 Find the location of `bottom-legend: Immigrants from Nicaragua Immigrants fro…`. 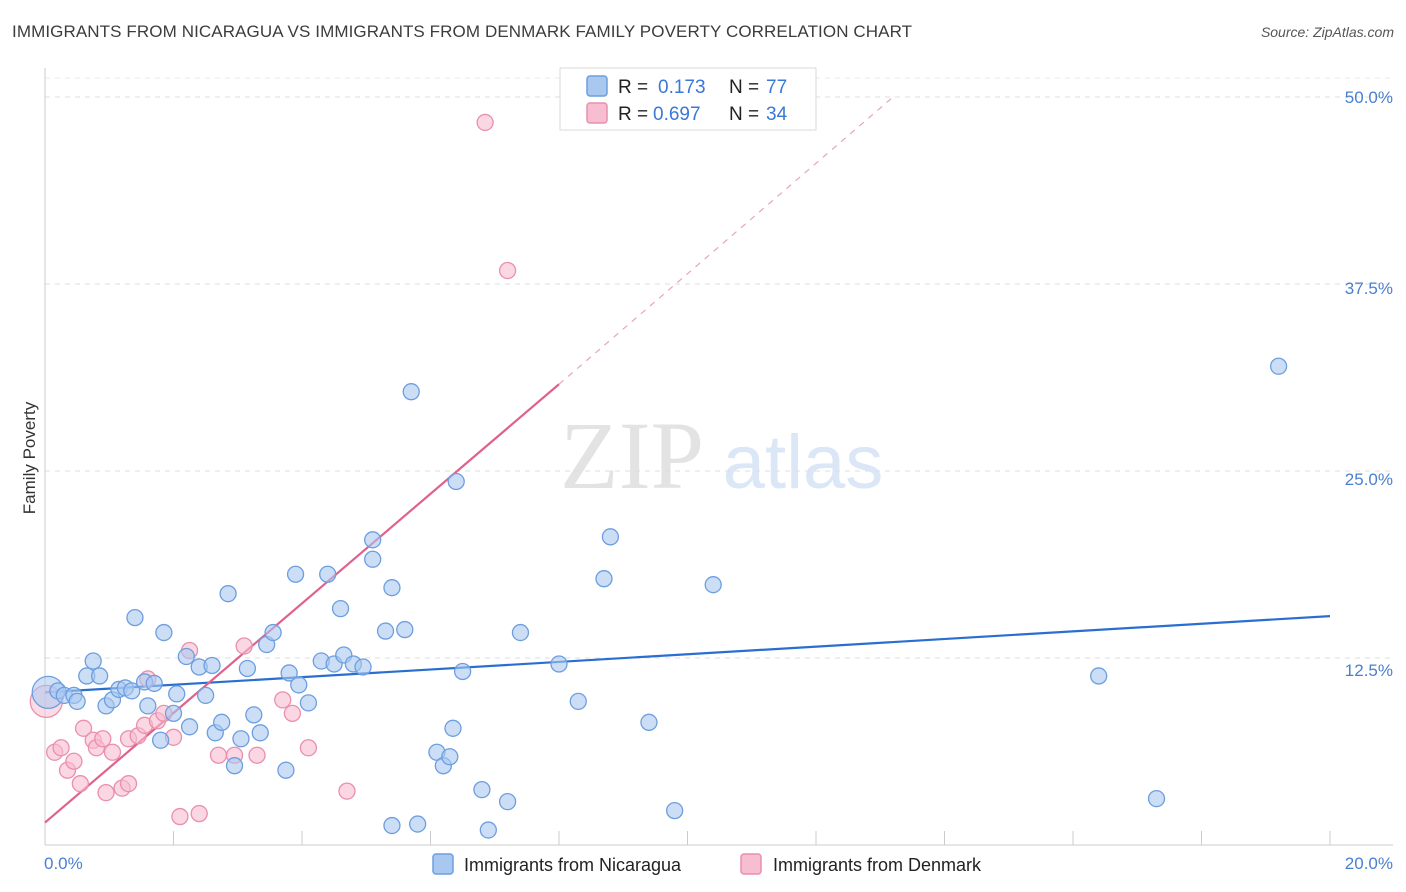

bottom-legend: Immigrants from Nicaragua Immigrants fro… is located at coordinates (707, 864).